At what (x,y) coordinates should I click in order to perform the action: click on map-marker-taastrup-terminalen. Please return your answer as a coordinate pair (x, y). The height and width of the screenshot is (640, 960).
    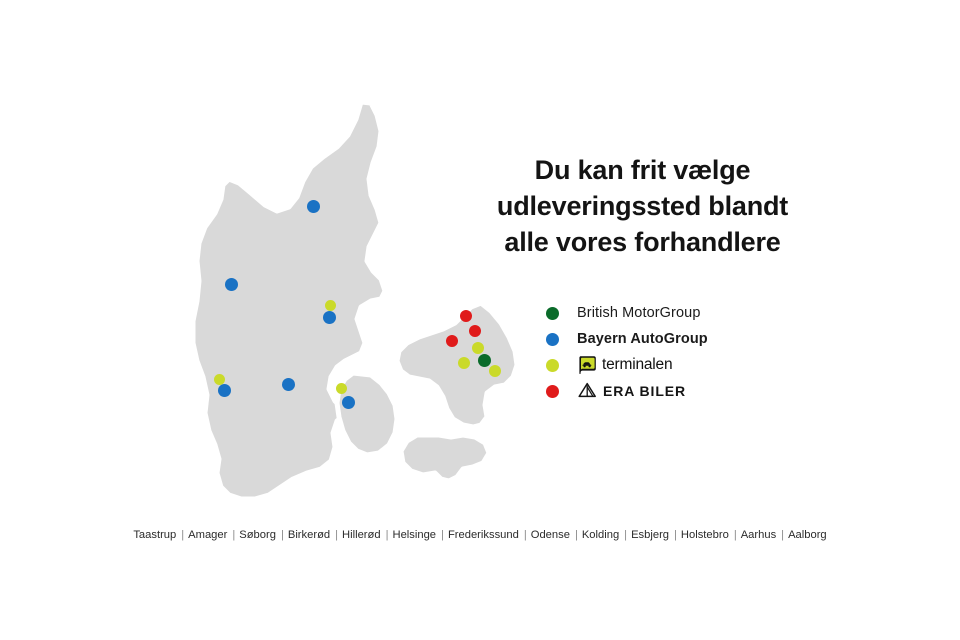
    Looking at the image, I should click on (495, 371).